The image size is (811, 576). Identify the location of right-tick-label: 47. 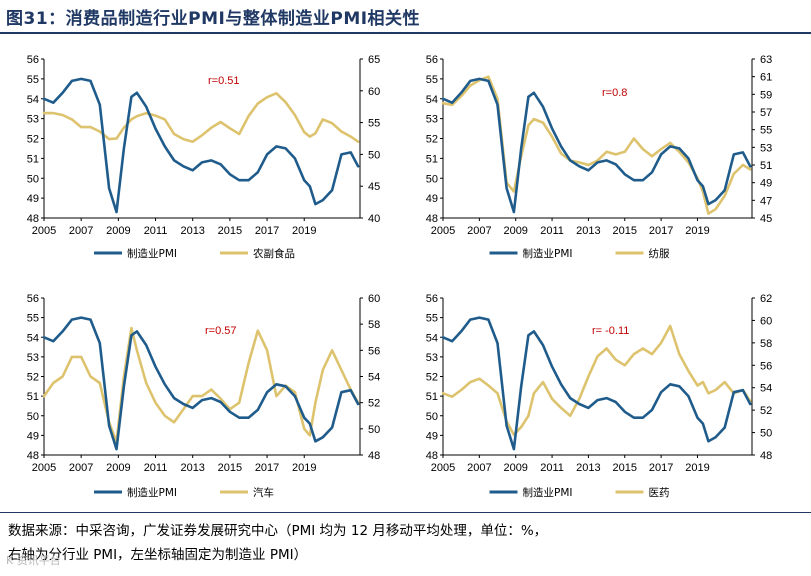
(766, 201).